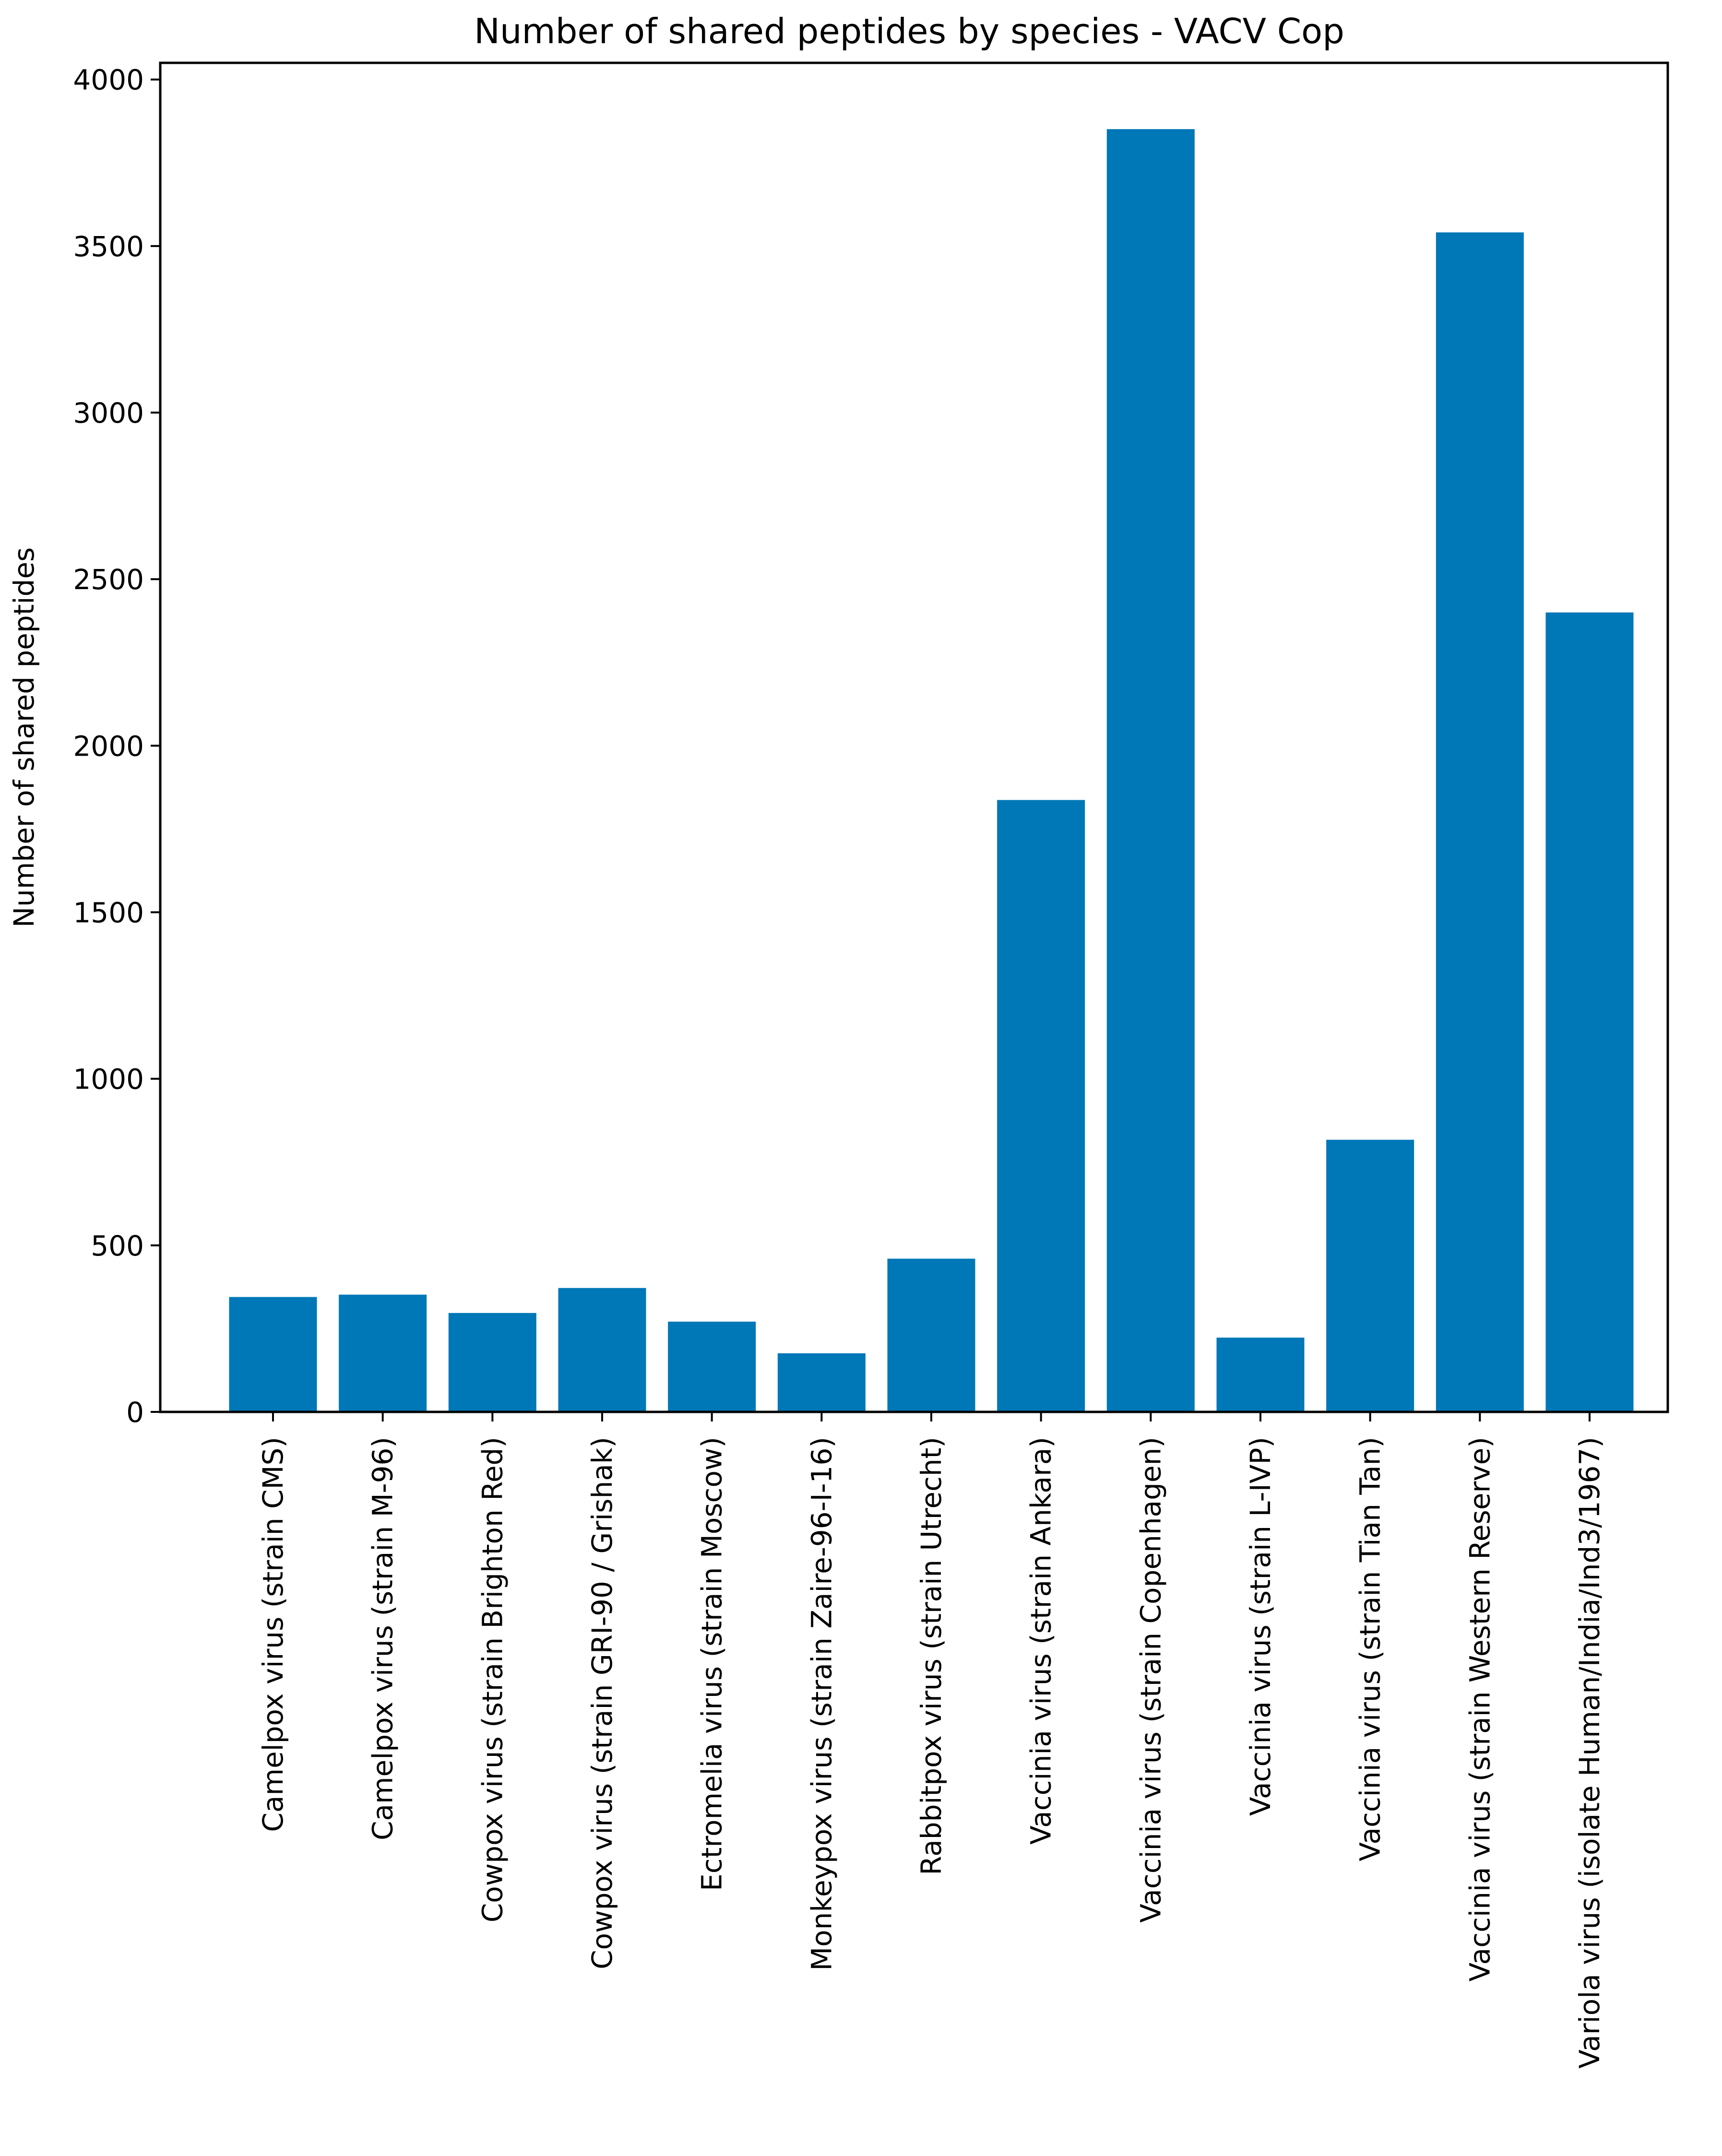 The image size is (1722, 2156). What do you see at coordinates (821, 1704) in the screenshot?
I see `x-tick-label: Monkeypox virus (strain Zaire-96-I-16)` at bounding box center [821, 1704].